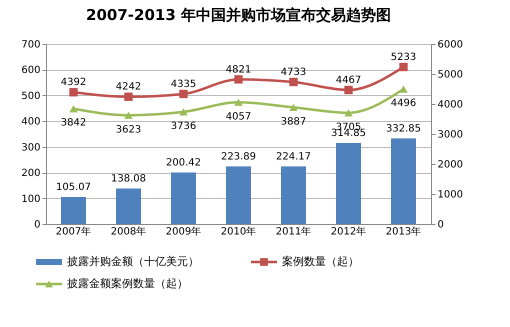 Image resolution: width=510 pixels, height=327 pixels. Describe the element at coordinates (129, 87) in the screenshot. I see `data-label: 4242` at that location.